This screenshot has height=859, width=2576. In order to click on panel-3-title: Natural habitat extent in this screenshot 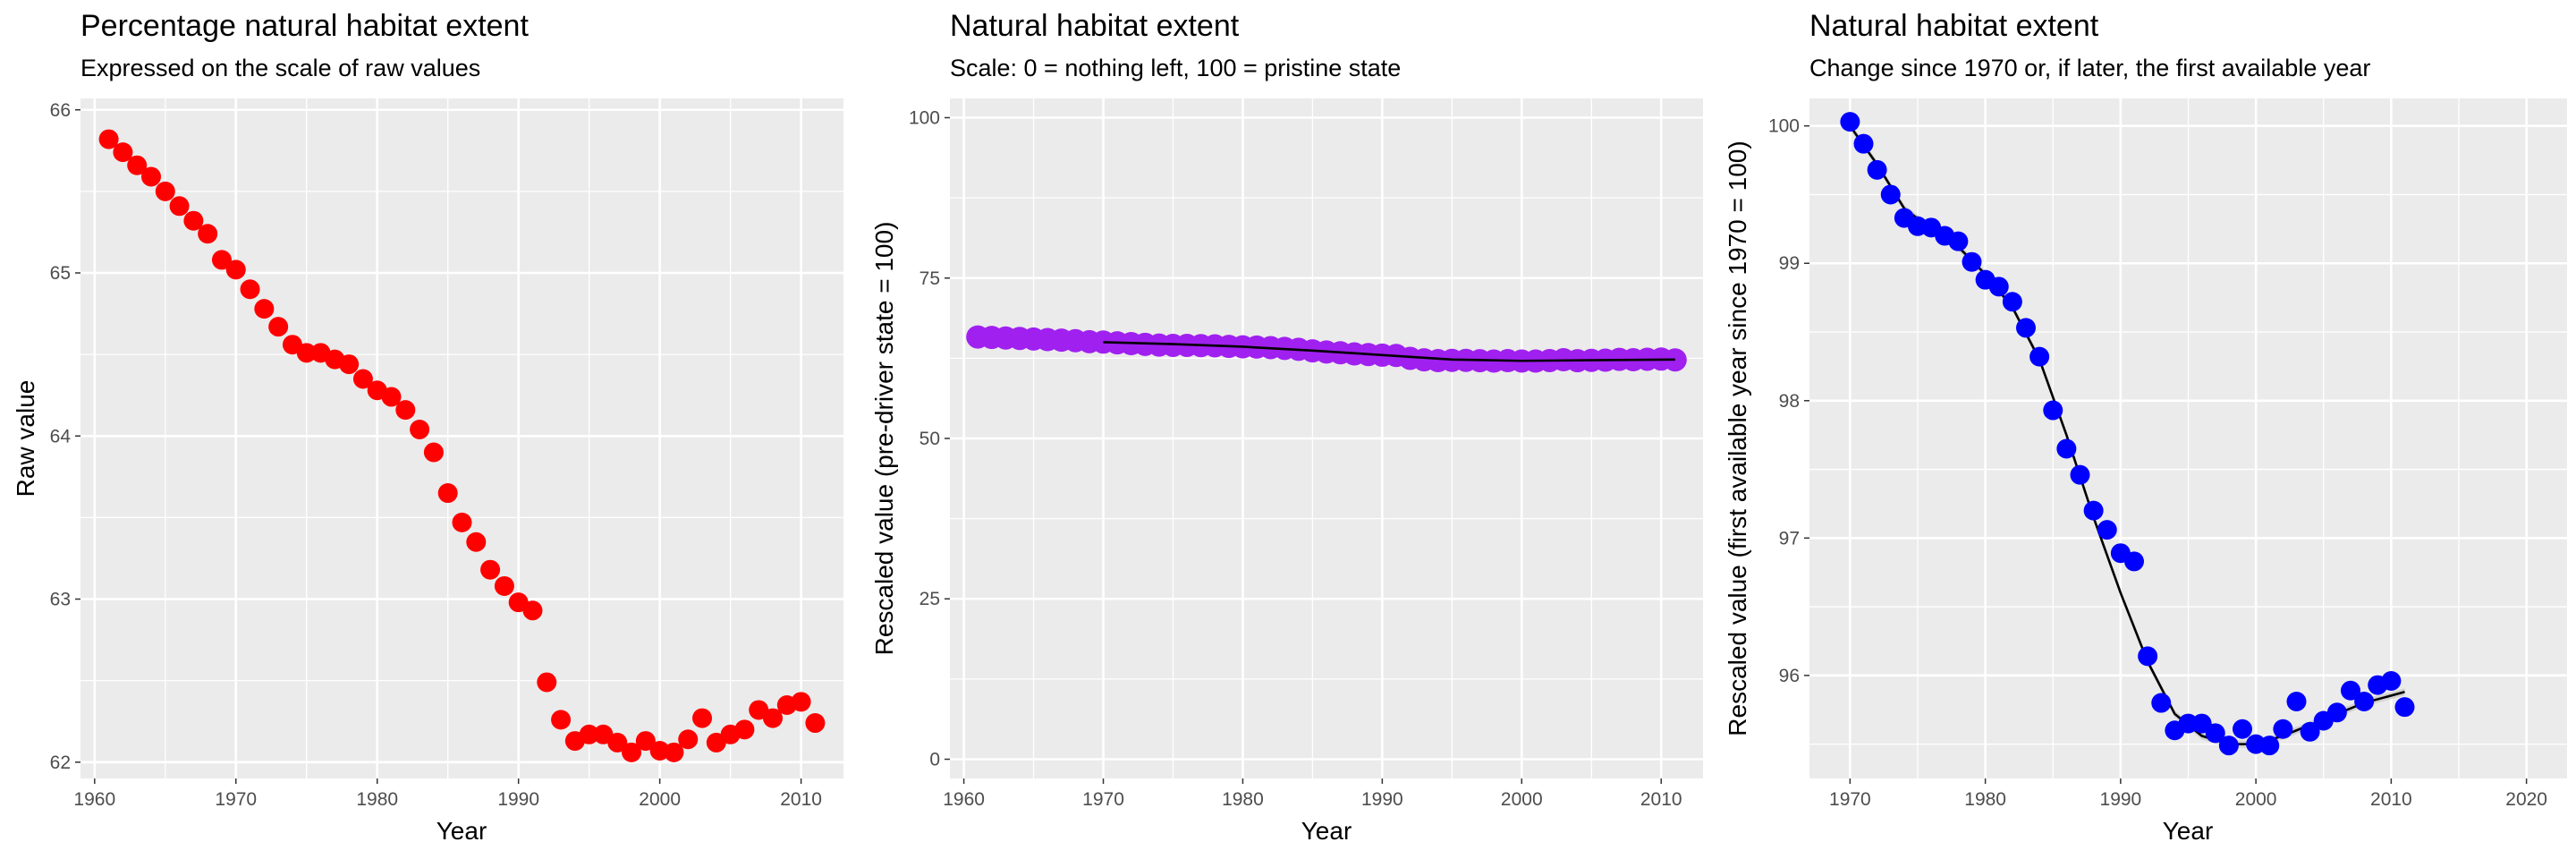, I will do `click(1954, 26)`.